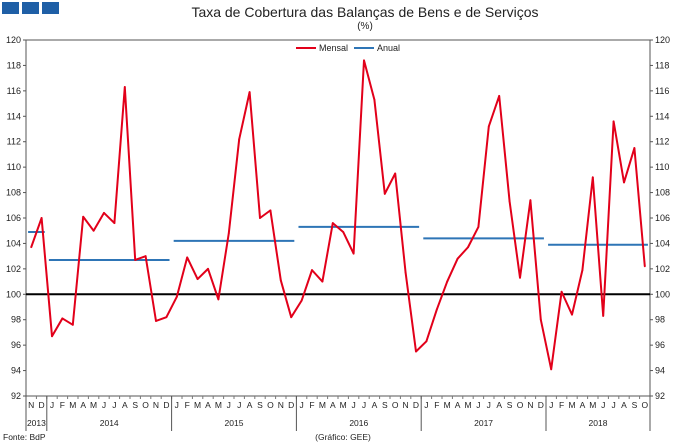  Describe the element at coordinates (13, 243) in the screenshot. I see `y-tick-label-left: 104` at that location.